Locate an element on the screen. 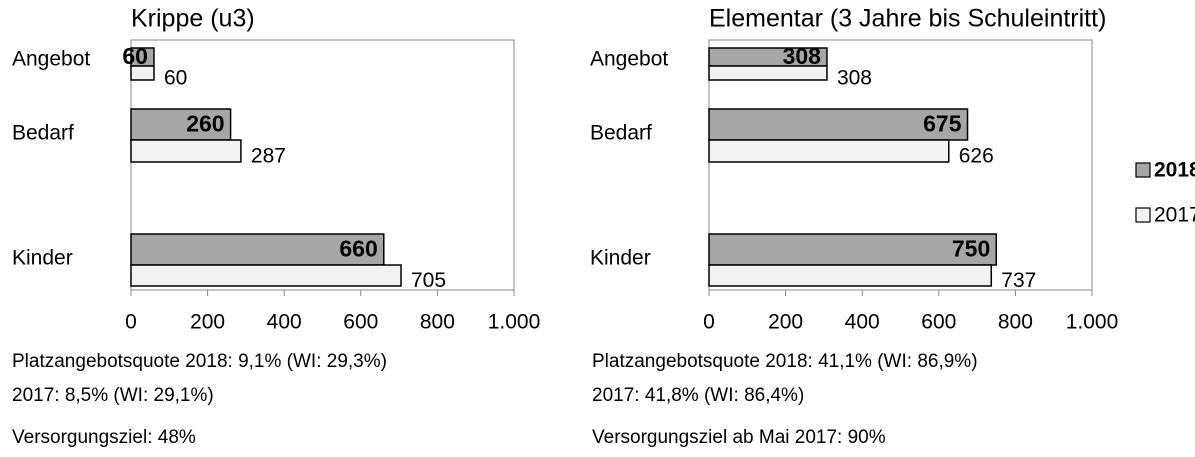 The height and width of the screenshot is (457, 1195). legend-label: 2017 is located at coordinates (1174, 215).